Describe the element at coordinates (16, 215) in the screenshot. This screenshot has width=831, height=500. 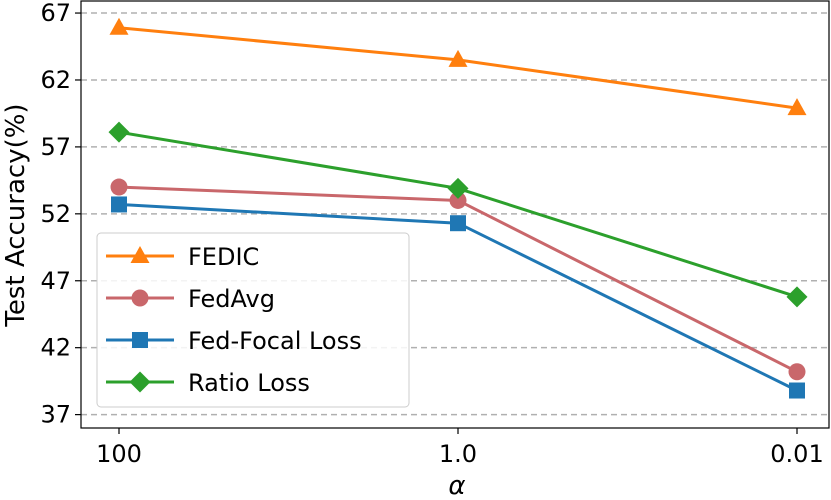
I see `y-axis-label: Test Accuracy(%)` at that location.